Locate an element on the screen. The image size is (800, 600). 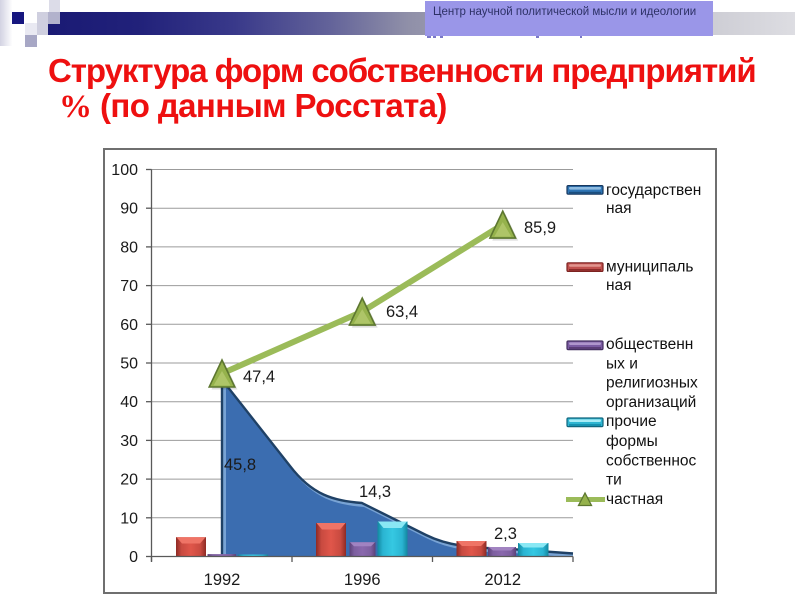
svg-text: государствен is located at coordinates (653, 190).